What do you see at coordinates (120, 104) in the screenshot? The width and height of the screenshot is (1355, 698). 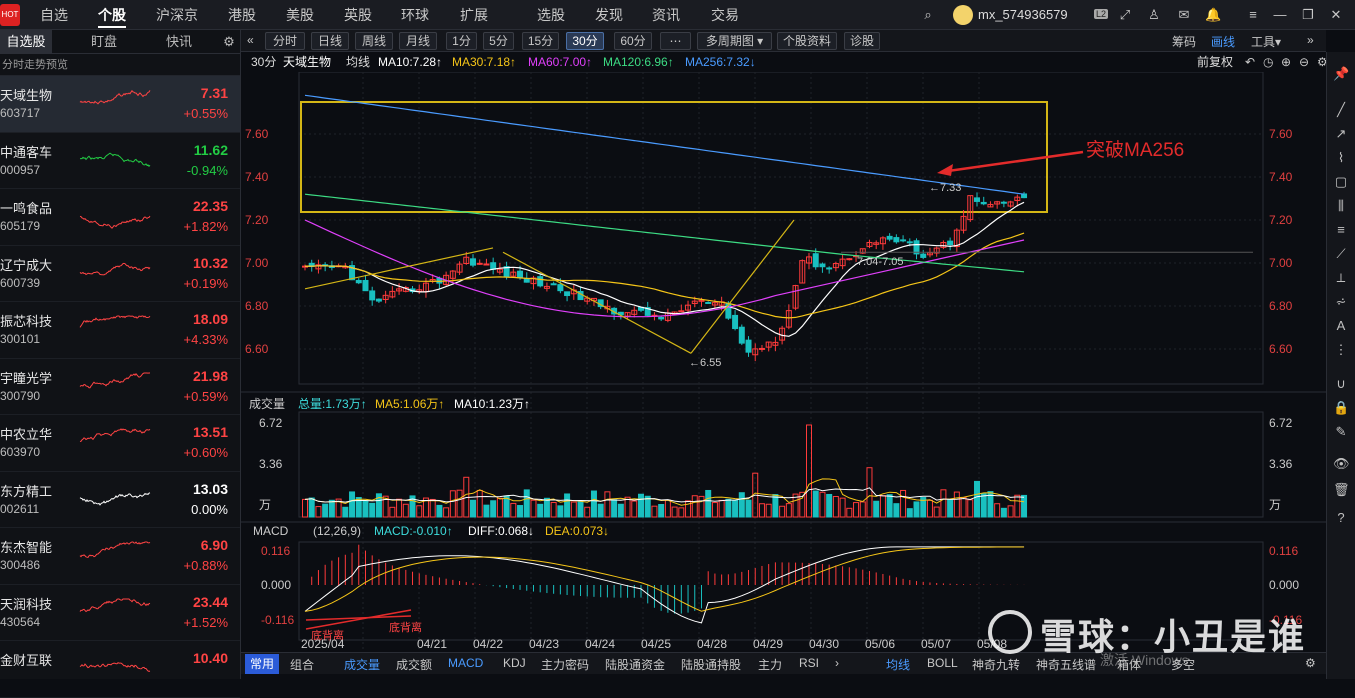 I see `list-item: 天域生物 603717 7.31 +0.55%` at bounding box center [120, 104].